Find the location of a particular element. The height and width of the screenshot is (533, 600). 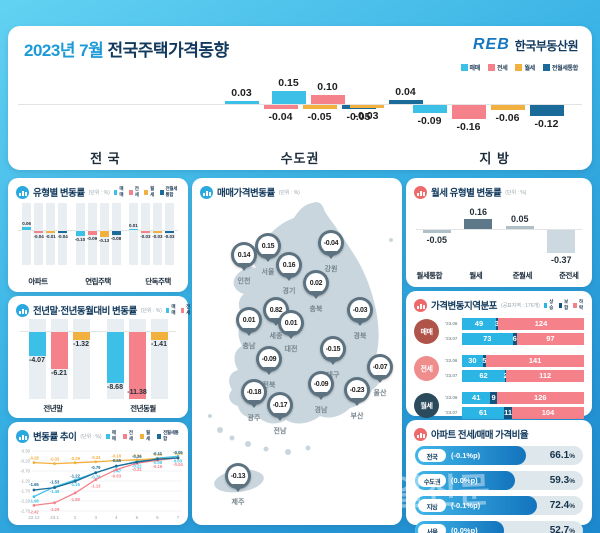

distribution-group-매매: 매매 '23.06 49 3 124 '23.07 73 6 97 is located at coordinates (499, 332).